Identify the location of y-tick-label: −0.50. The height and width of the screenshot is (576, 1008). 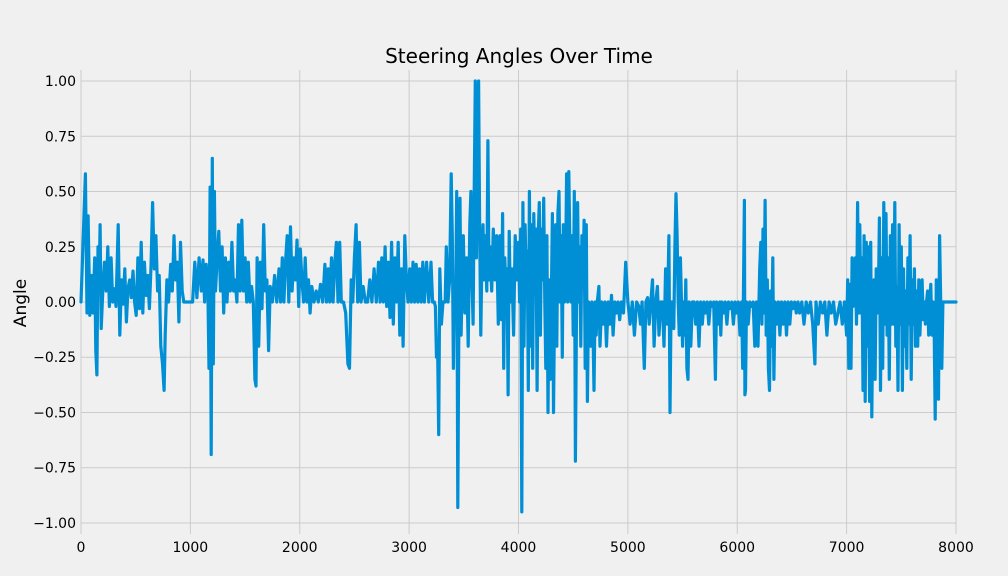
(54, 413).